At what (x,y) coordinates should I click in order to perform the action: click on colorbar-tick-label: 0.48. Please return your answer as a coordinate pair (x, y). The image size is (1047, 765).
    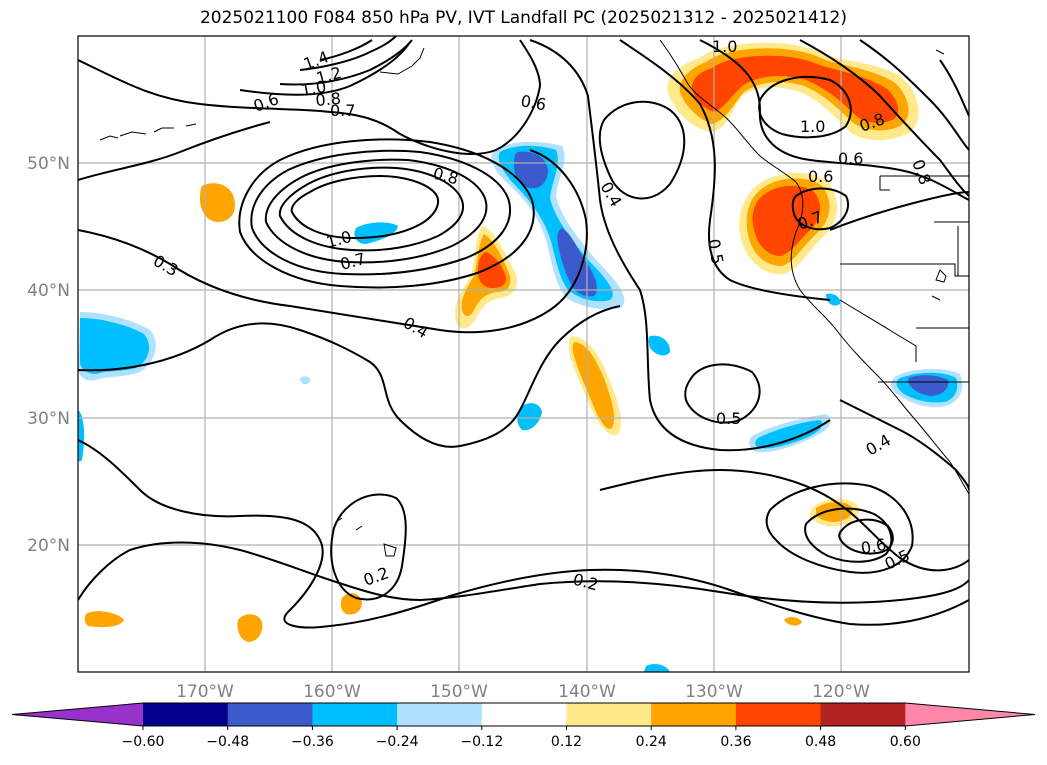
    Looking at the image, I should click on (820, 742).